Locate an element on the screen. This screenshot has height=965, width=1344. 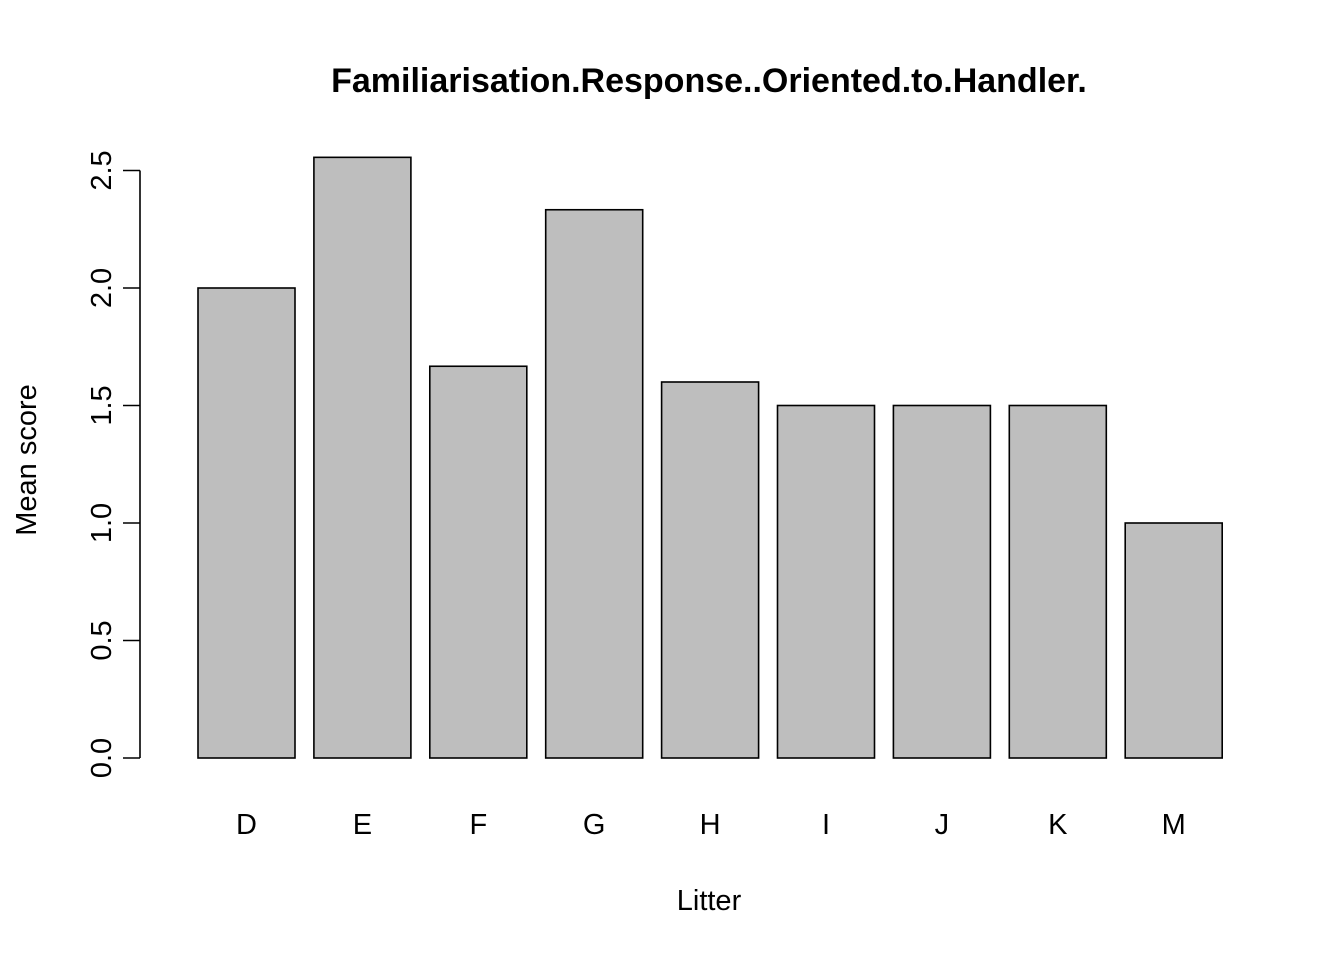
bar-g is located at coordinates (594, 483).